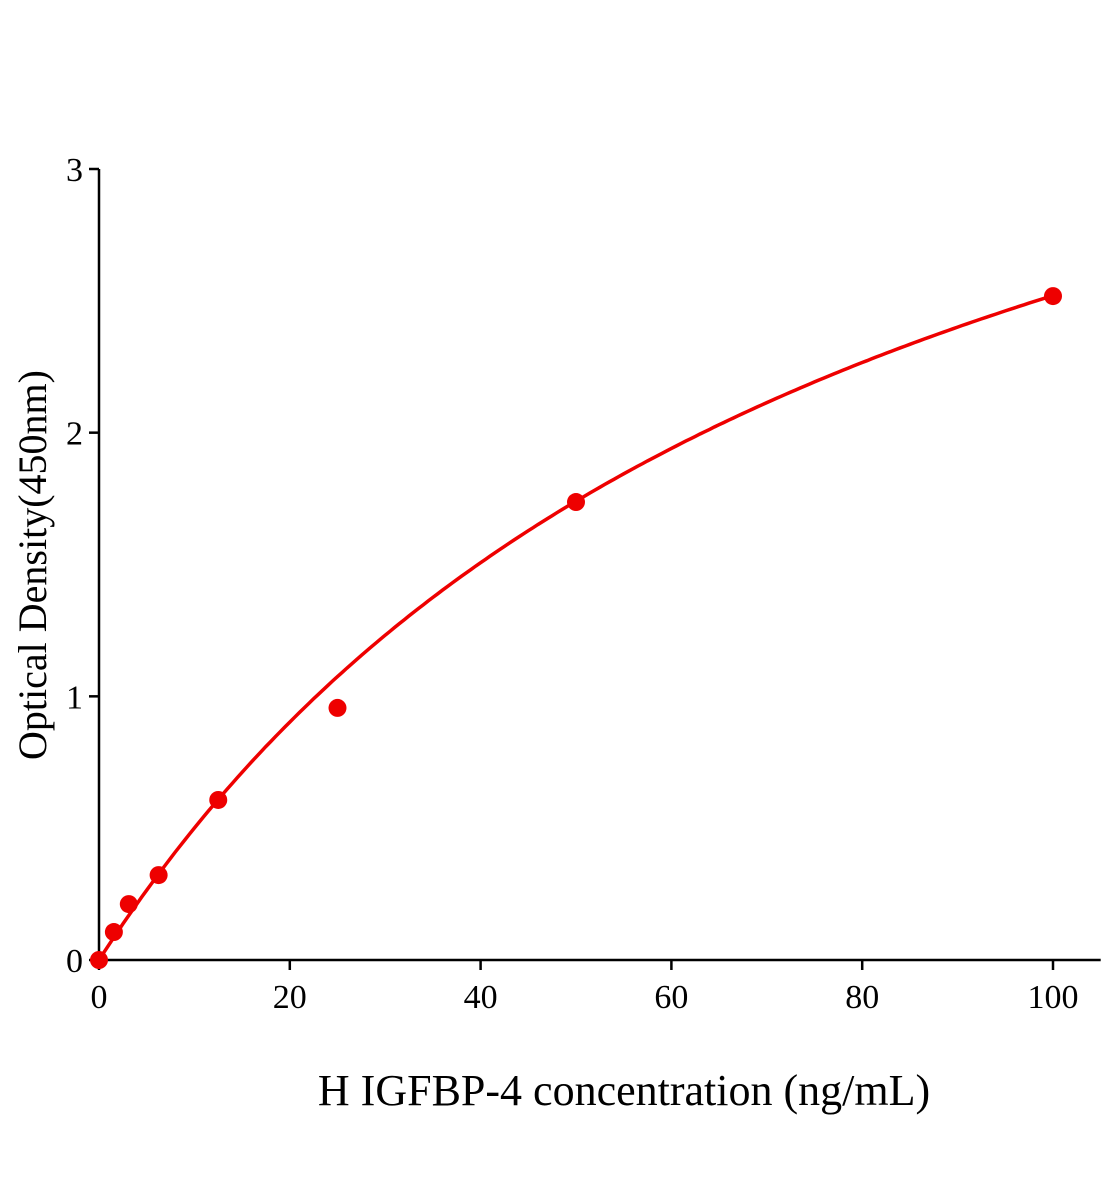 This screenshot has height=1200, width=1104. What do you see at coordinates (671, 997) in the screenshot?
I see `x-tick-label: 60` at bounding box center [671, 997].